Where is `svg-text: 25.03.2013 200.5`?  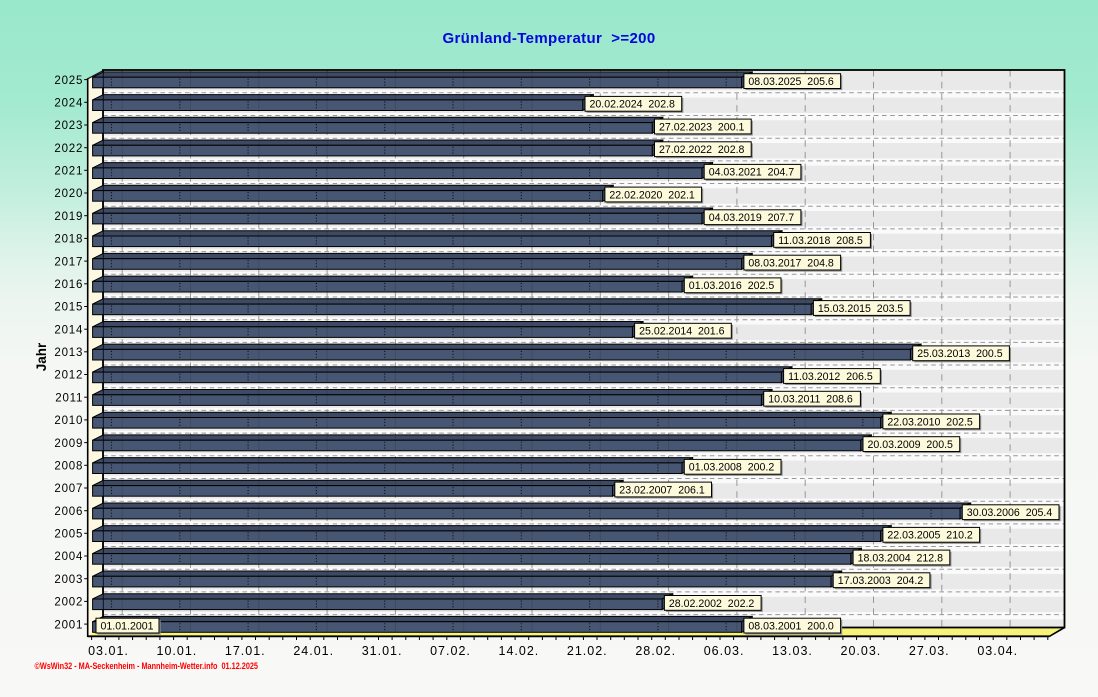
svg-text: 25.03.2013 200.5 is located at coordinates (960, 354).